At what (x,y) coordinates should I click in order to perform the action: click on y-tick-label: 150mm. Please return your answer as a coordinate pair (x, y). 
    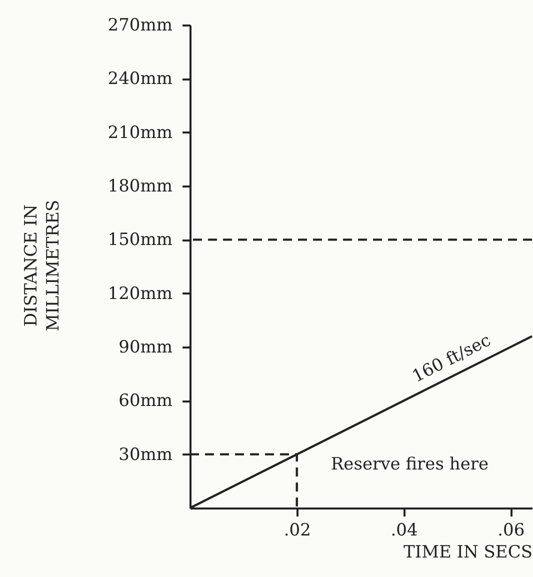
    Looking at the image, I should click on (140, 240).